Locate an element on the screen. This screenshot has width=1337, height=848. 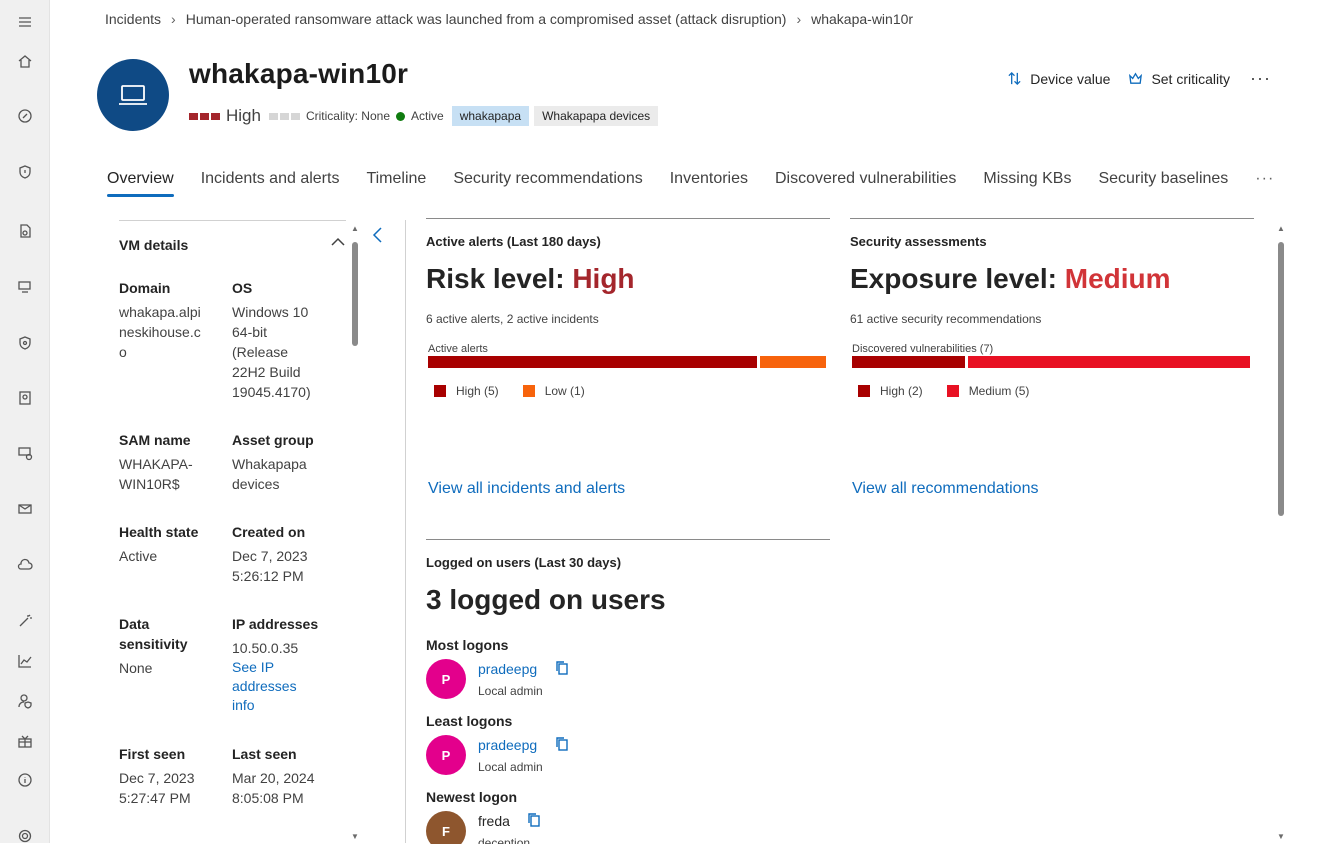
tag-whakapapa: whakapapa is located at coordinates (490, 116).